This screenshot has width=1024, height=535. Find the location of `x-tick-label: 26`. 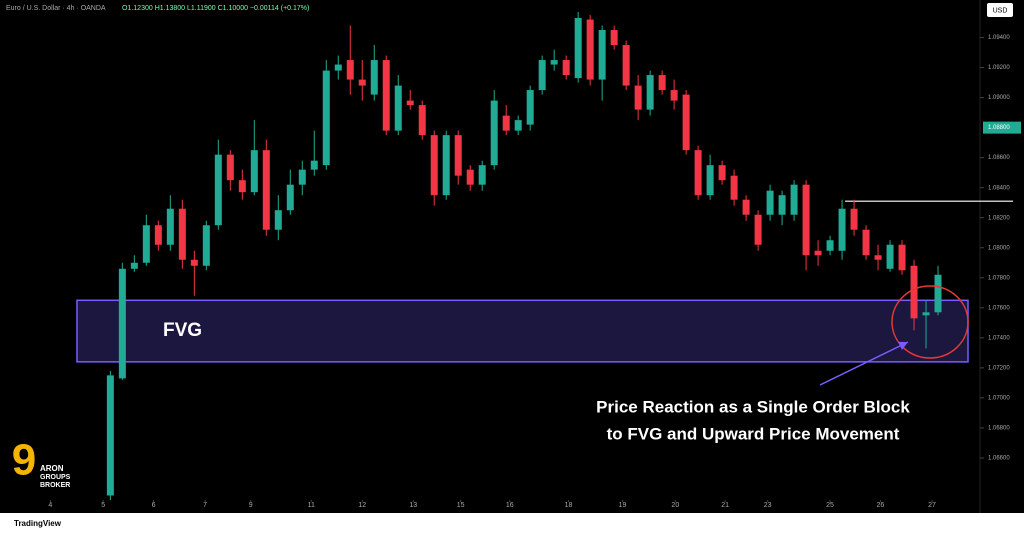

x-tick-label: 26 is located at coordinates (881, 505).